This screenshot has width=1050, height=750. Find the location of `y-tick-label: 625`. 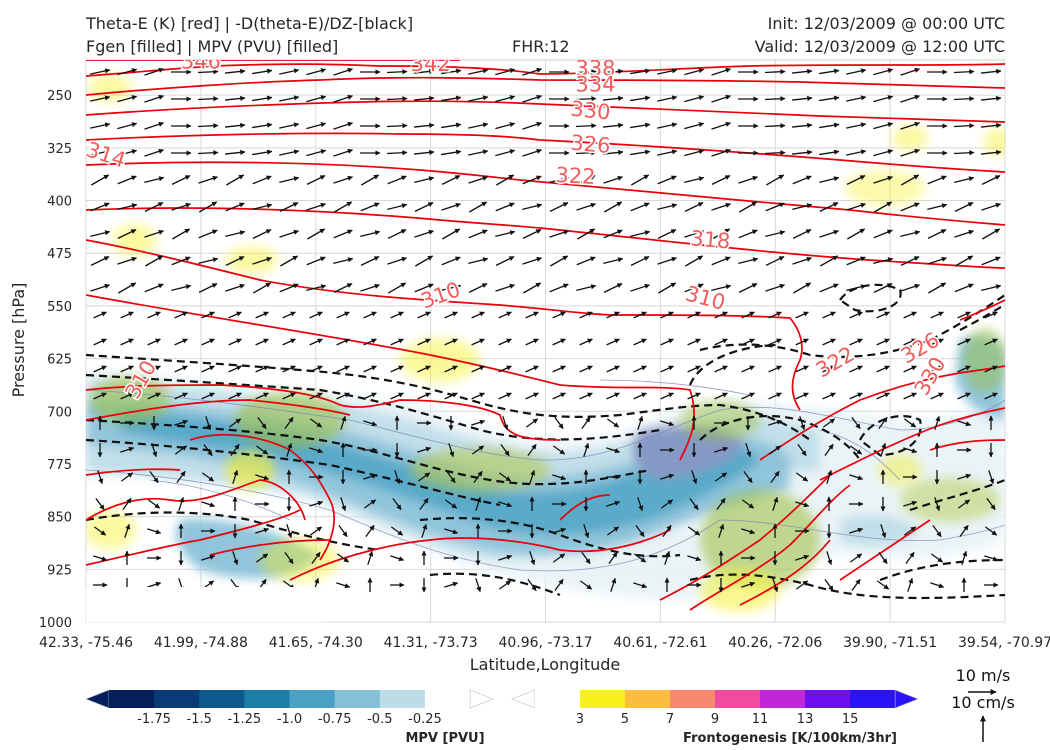

y-tick-label: 625 is located at coordinates (59, 360).